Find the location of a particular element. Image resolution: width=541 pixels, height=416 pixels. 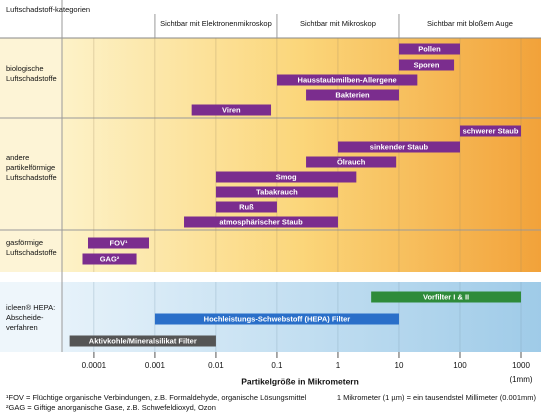

bar-label: atmosphärischer Staub is located at coordinates (261, 221).